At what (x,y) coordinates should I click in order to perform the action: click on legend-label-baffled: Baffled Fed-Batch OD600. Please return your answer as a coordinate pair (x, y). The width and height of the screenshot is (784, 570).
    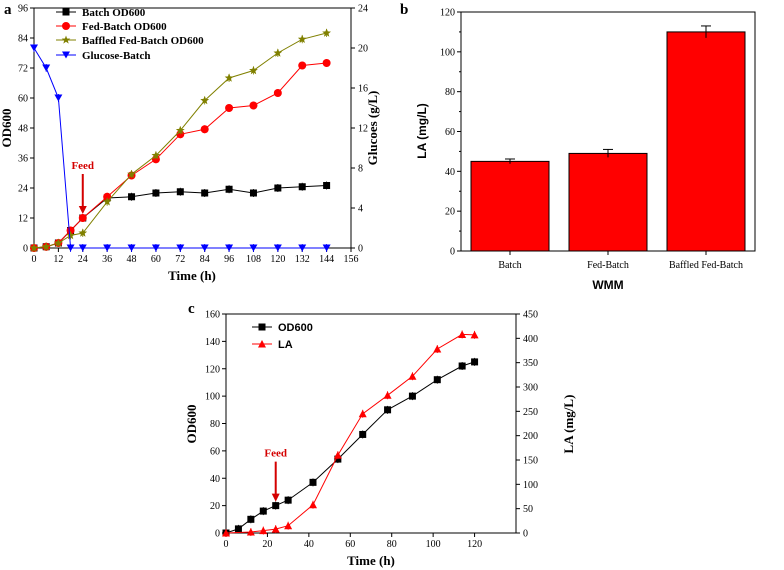
    Looking at the image, I should click on (143, 41).